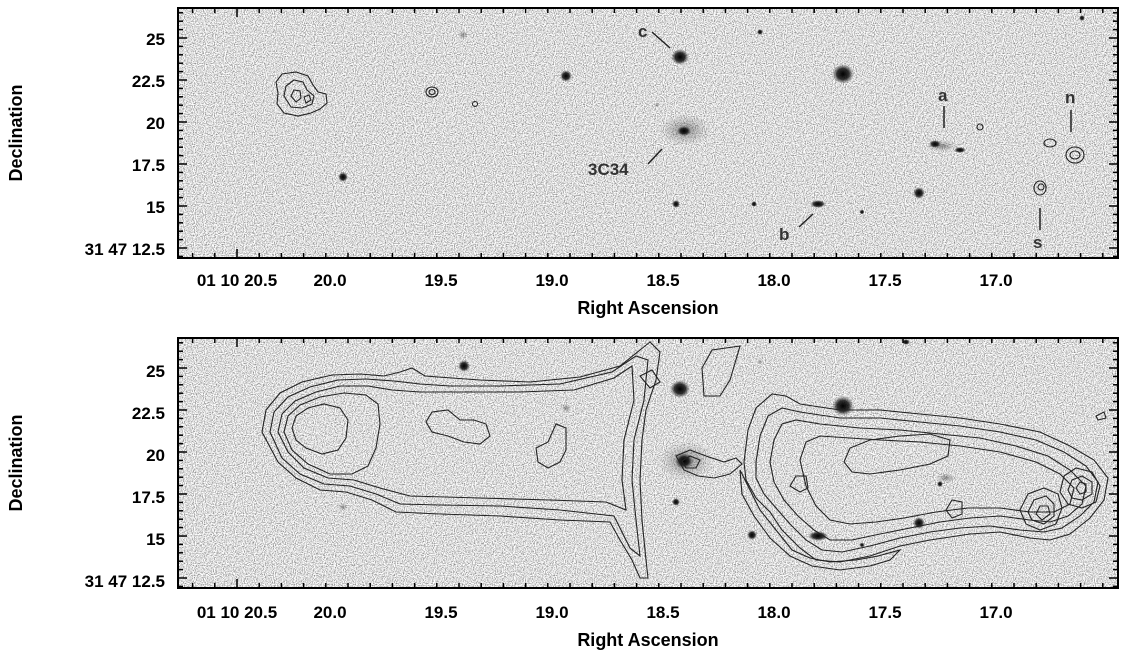  I want to click on x-tick-label: 01 10 20.5, so click(237, 280).